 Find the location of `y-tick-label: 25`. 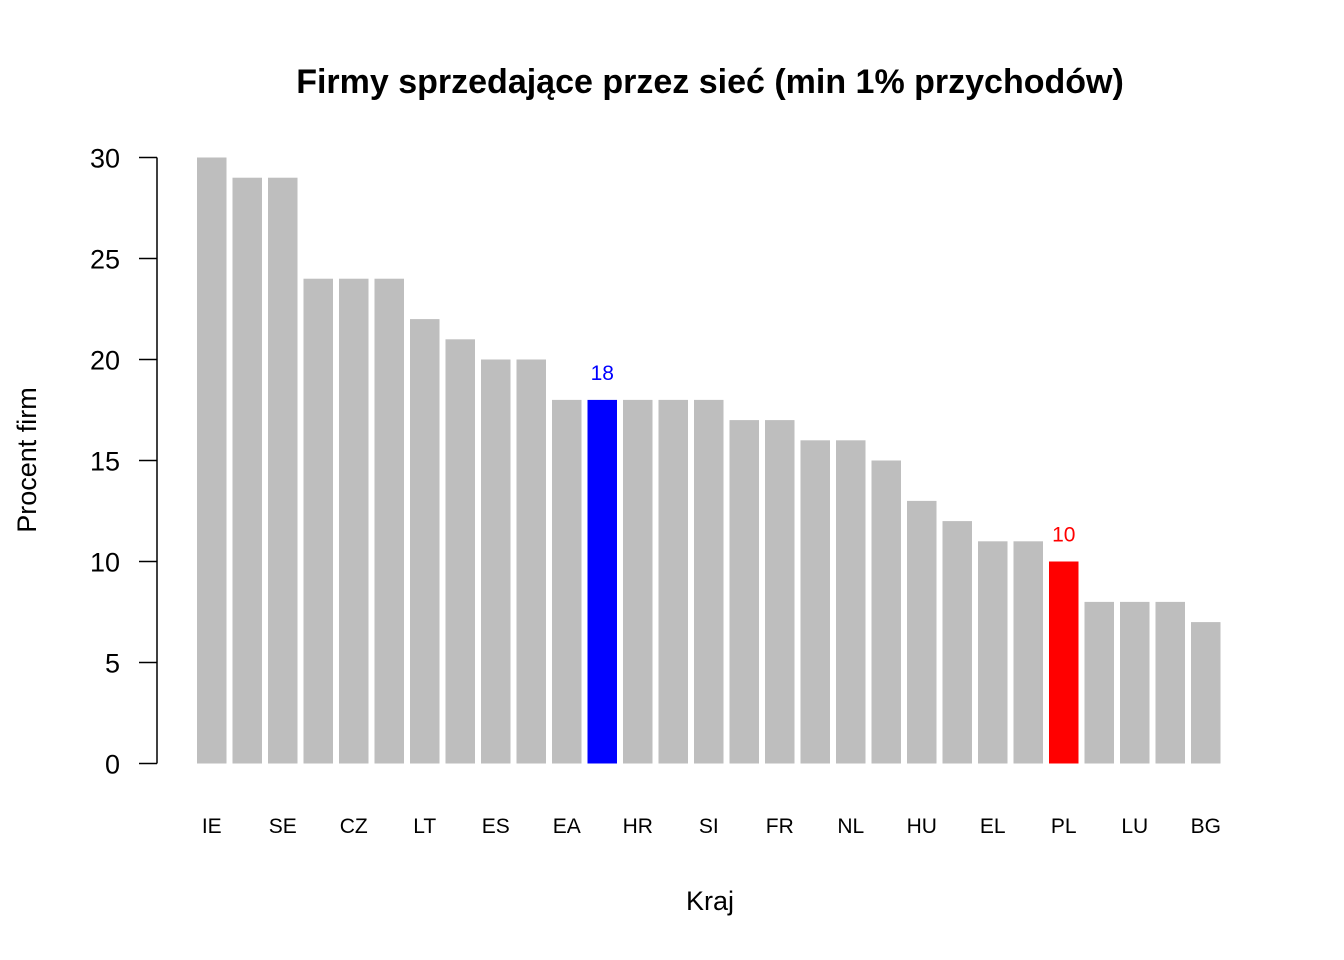

y-tick-label: 25 is located at coordinates (105, 260).